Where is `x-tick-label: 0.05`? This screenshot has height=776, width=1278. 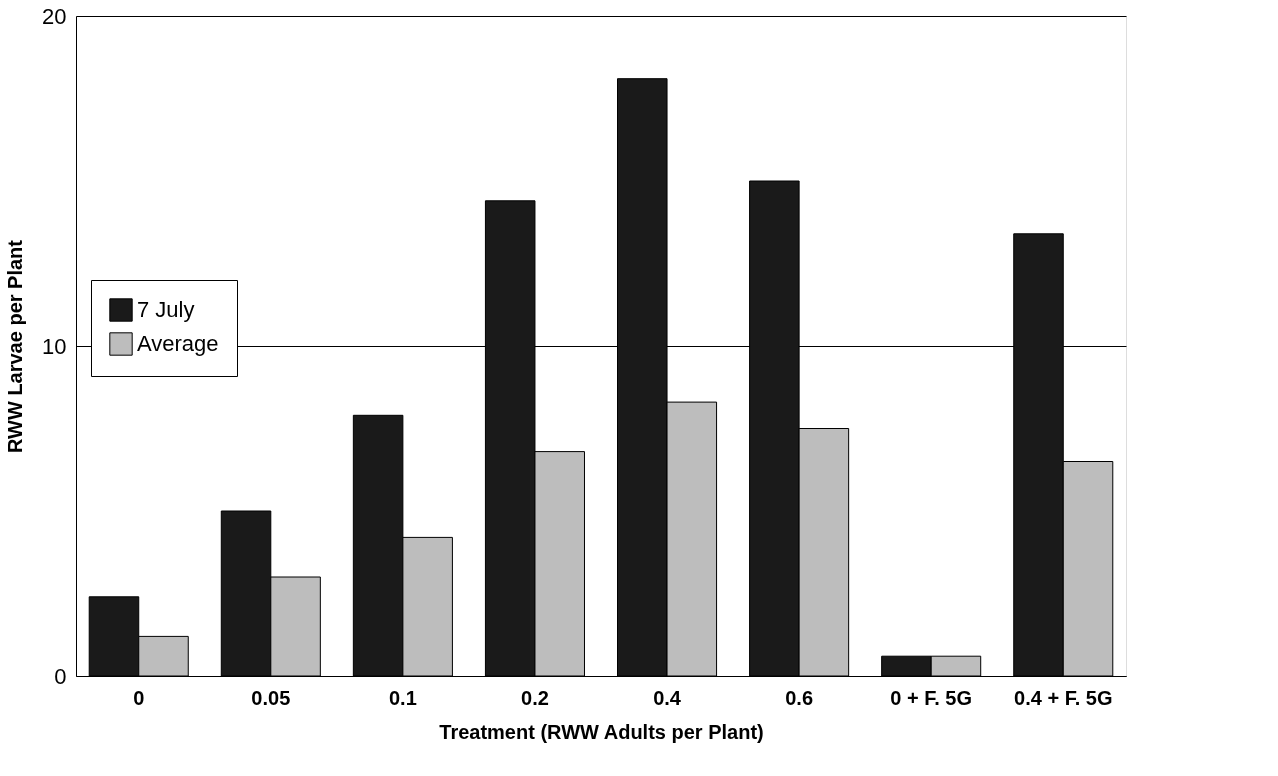
x-tick-label: 0.05 is located at coordinates (271, 697).